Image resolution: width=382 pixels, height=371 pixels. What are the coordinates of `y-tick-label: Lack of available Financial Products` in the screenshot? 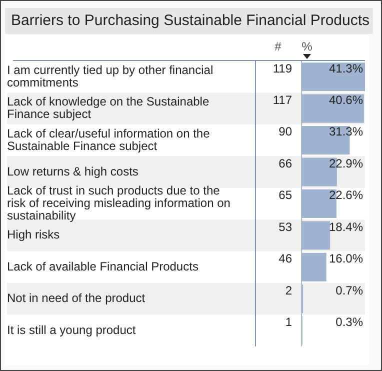 It's located at (102, 266).